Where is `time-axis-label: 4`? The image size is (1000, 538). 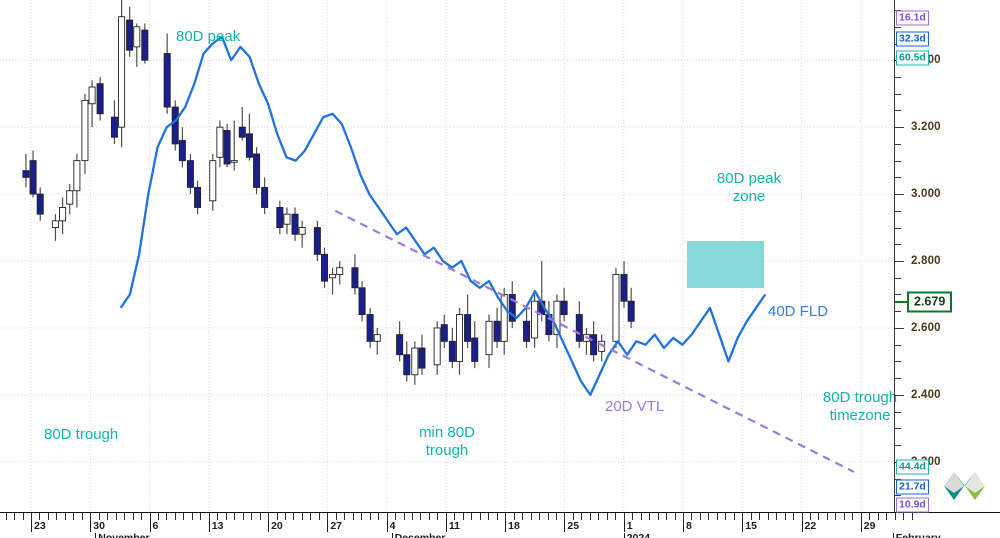
time-axis-label: 4 is located at coordinates (390, 526).